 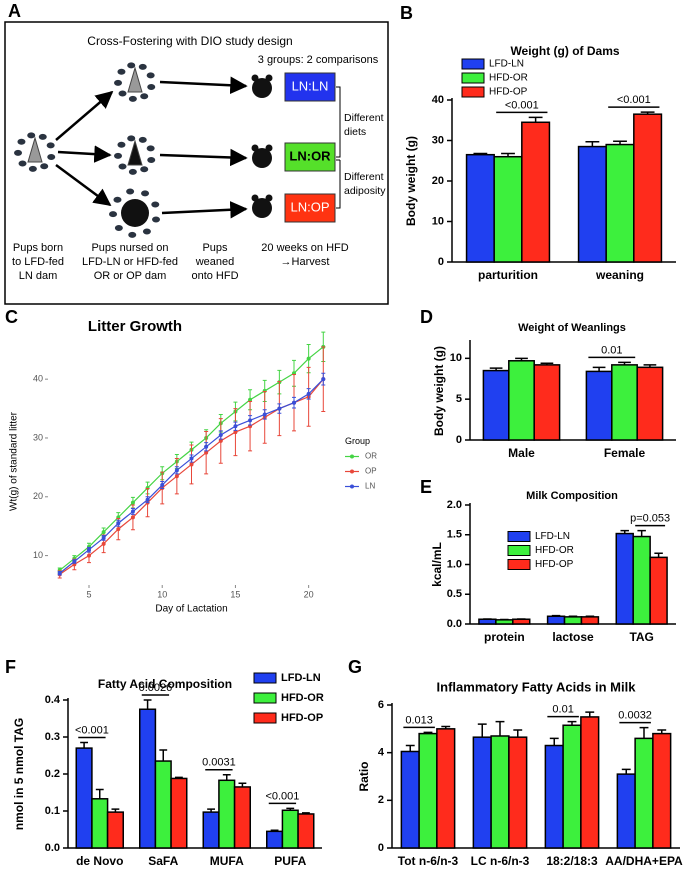 What do you see at coordinates (52, 848) in the screenshot?
I see `y-tick-label: 0.0` at bounding box center [52, 848].